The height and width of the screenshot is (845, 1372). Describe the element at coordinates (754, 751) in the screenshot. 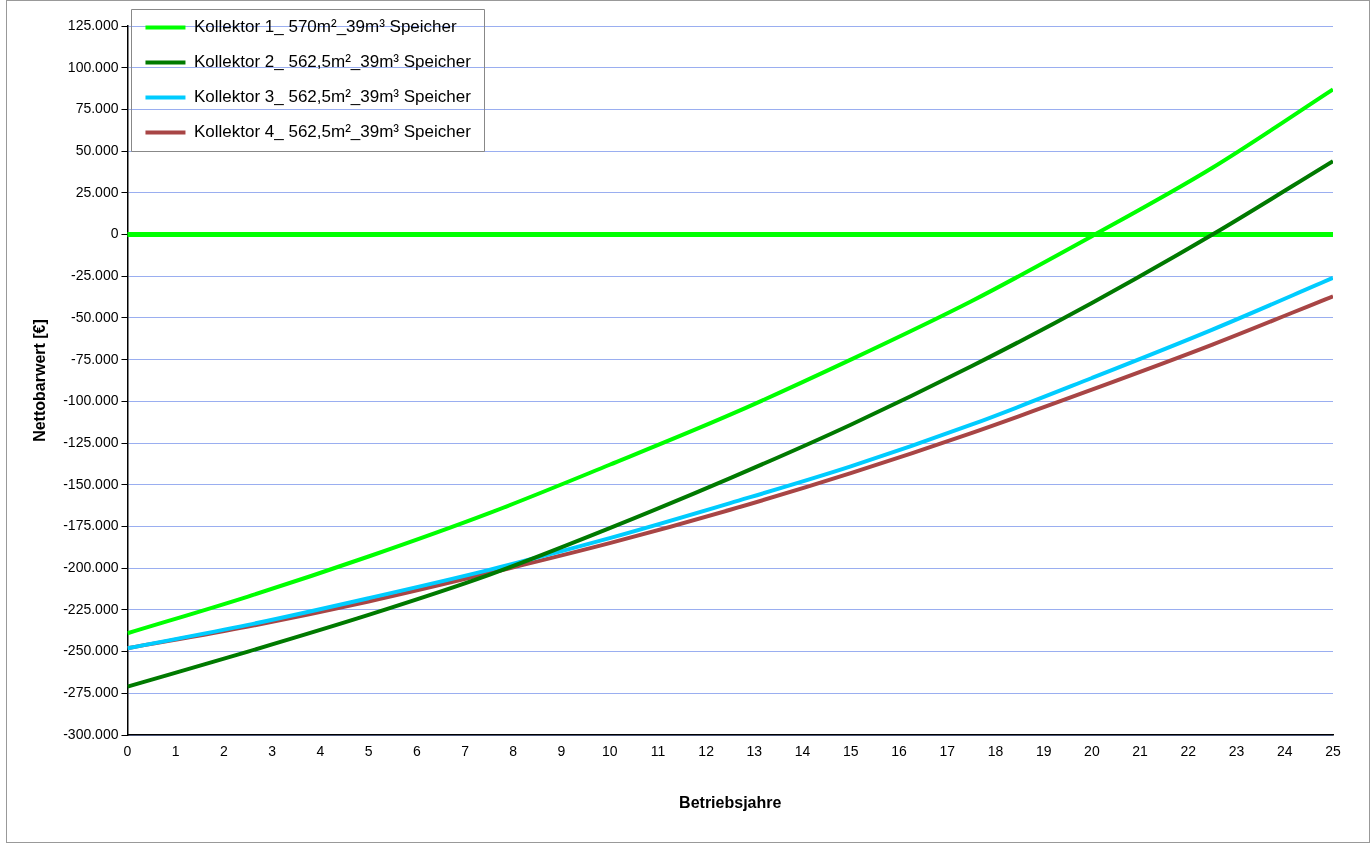

I see `x-tick-label: 13` at that location.